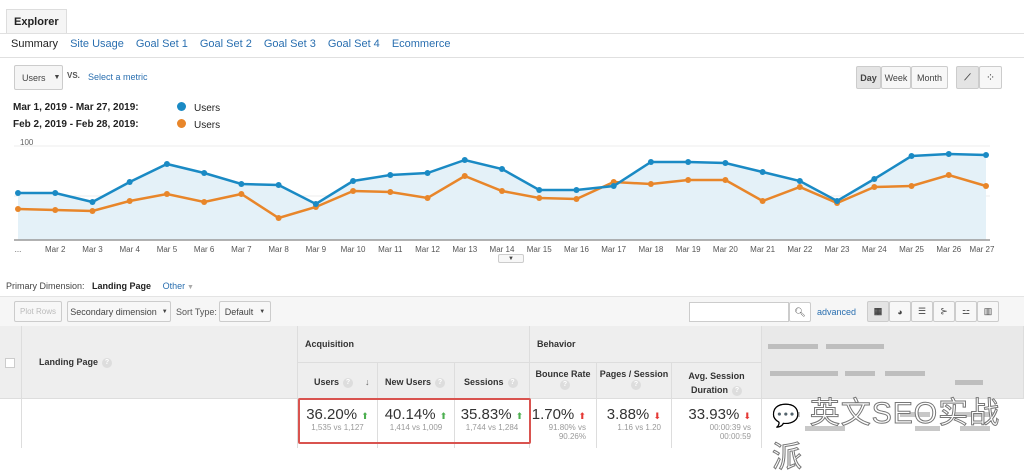 The height and width of the screenshot is (476, 1024). I want to click on performance-view-icon: ☰, so click(922, 311).